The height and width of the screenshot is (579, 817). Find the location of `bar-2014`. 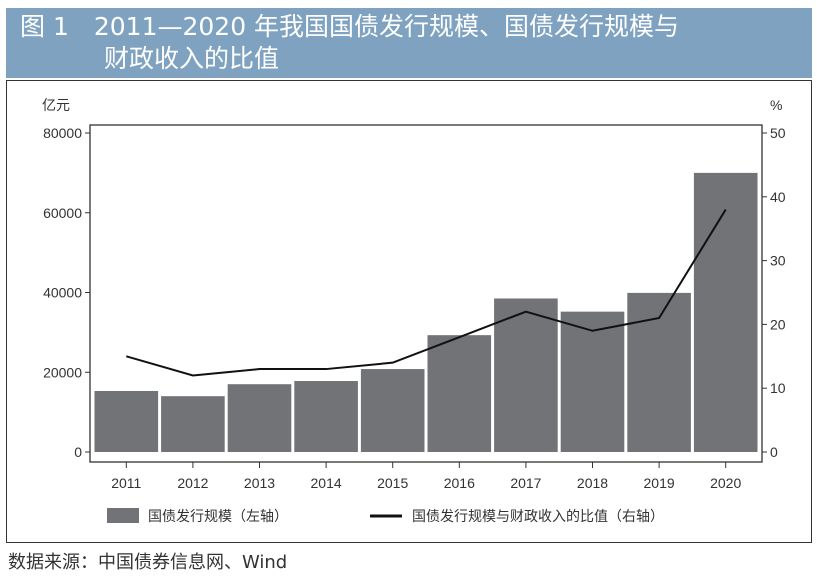

bar-2014 is located at coordinates (326, 416).